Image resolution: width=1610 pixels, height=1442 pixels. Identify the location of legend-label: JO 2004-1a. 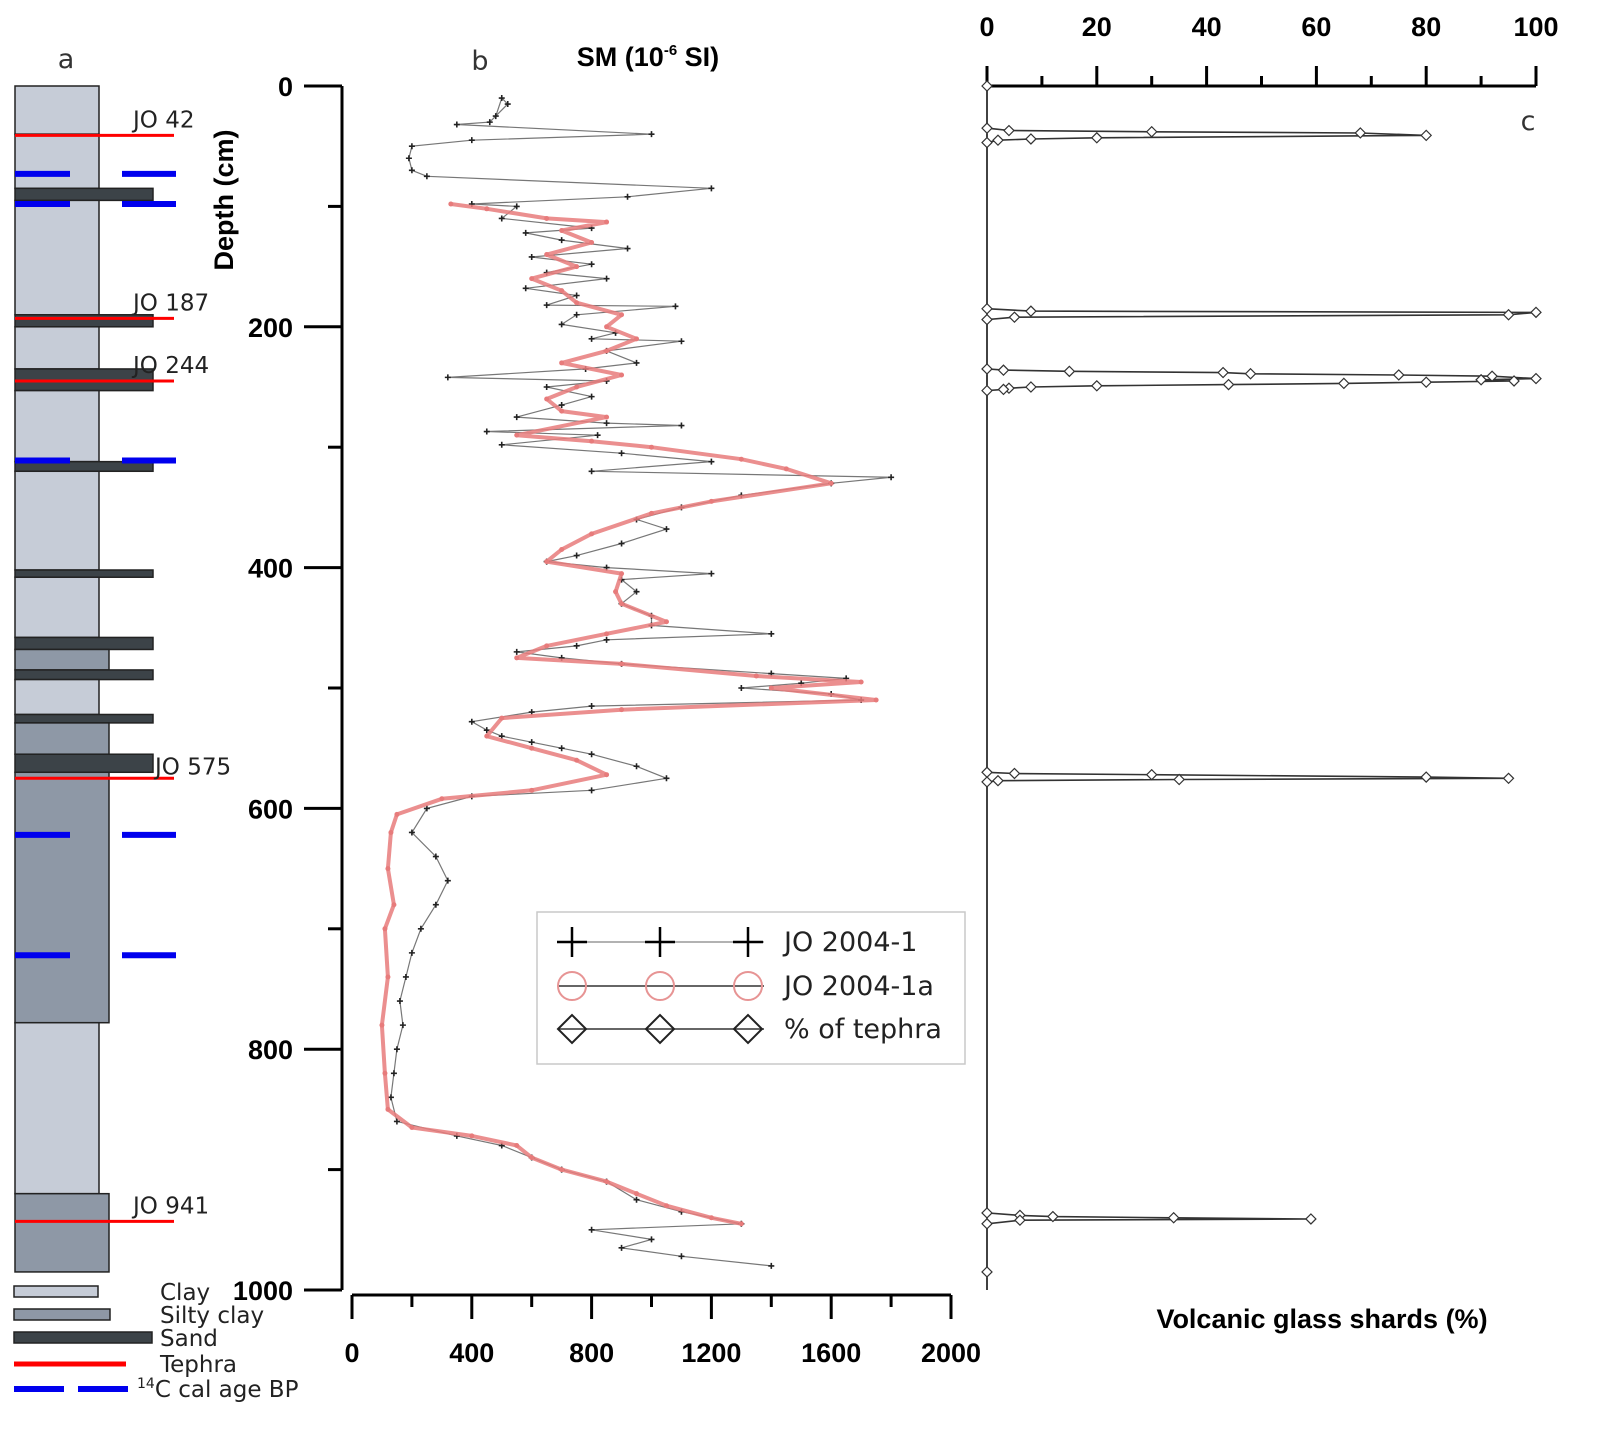
(858, 986).